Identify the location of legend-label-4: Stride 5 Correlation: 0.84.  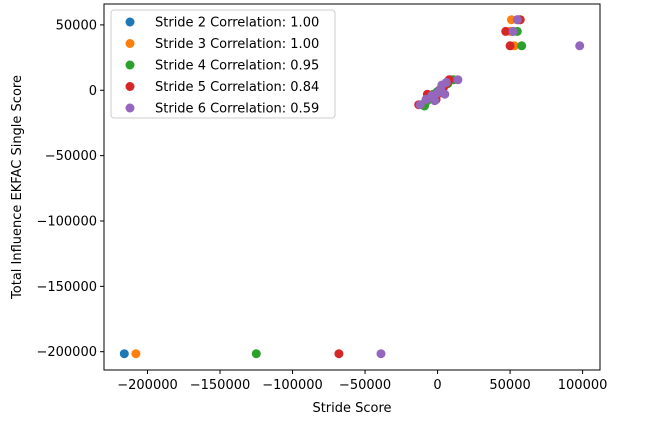
(237, 87).